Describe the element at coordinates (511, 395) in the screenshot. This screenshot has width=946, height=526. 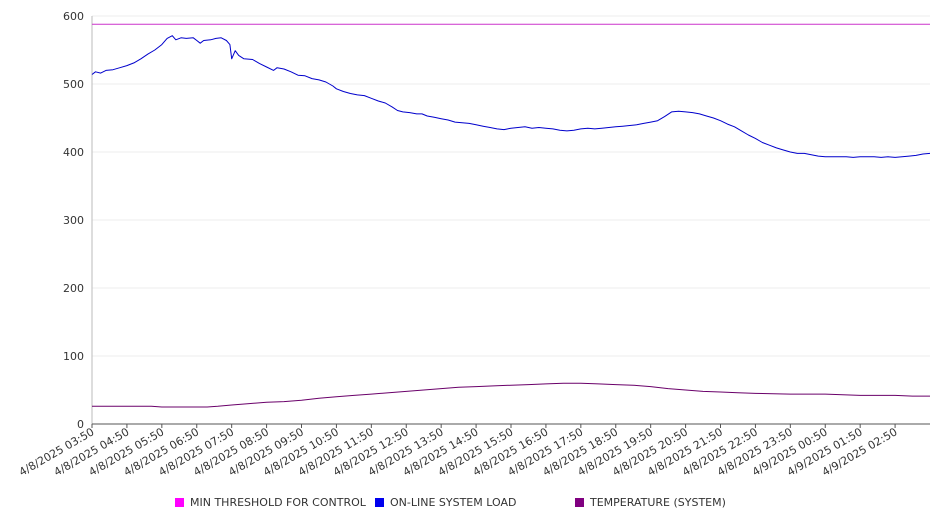
I see `temperature-line` at that location.